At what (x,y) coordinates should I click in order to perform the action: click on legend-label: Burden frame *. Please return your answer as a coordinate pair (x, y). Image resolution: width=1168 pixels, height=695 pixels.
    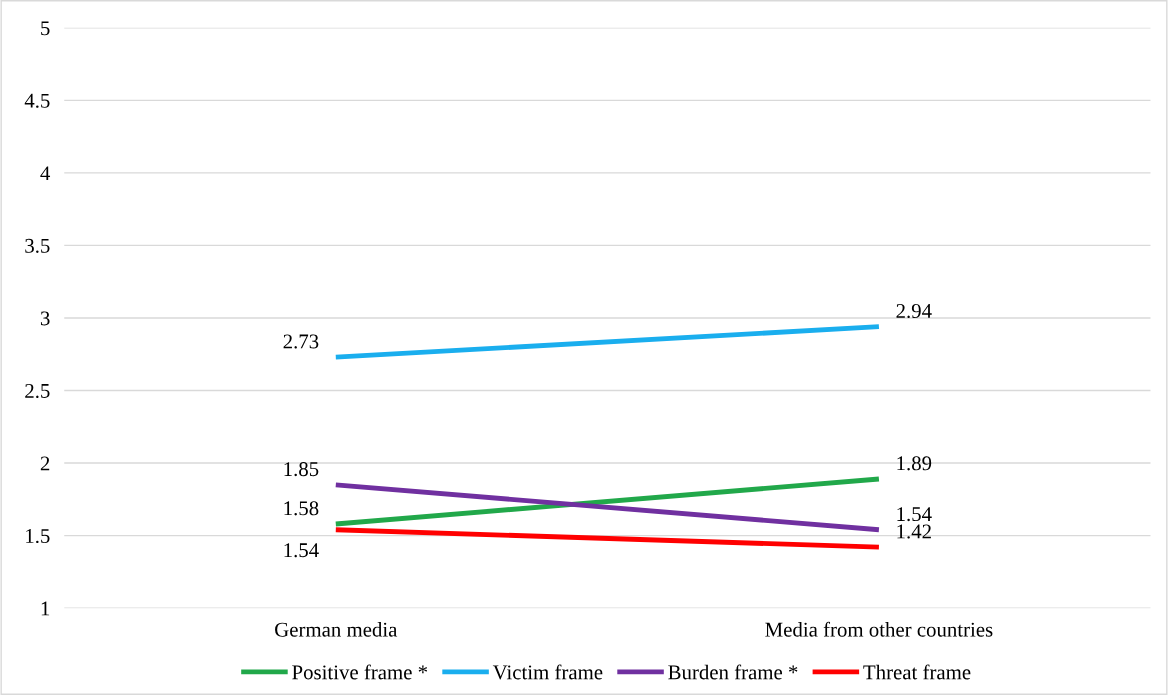
    Looking at the image, I should click on (733, 672).